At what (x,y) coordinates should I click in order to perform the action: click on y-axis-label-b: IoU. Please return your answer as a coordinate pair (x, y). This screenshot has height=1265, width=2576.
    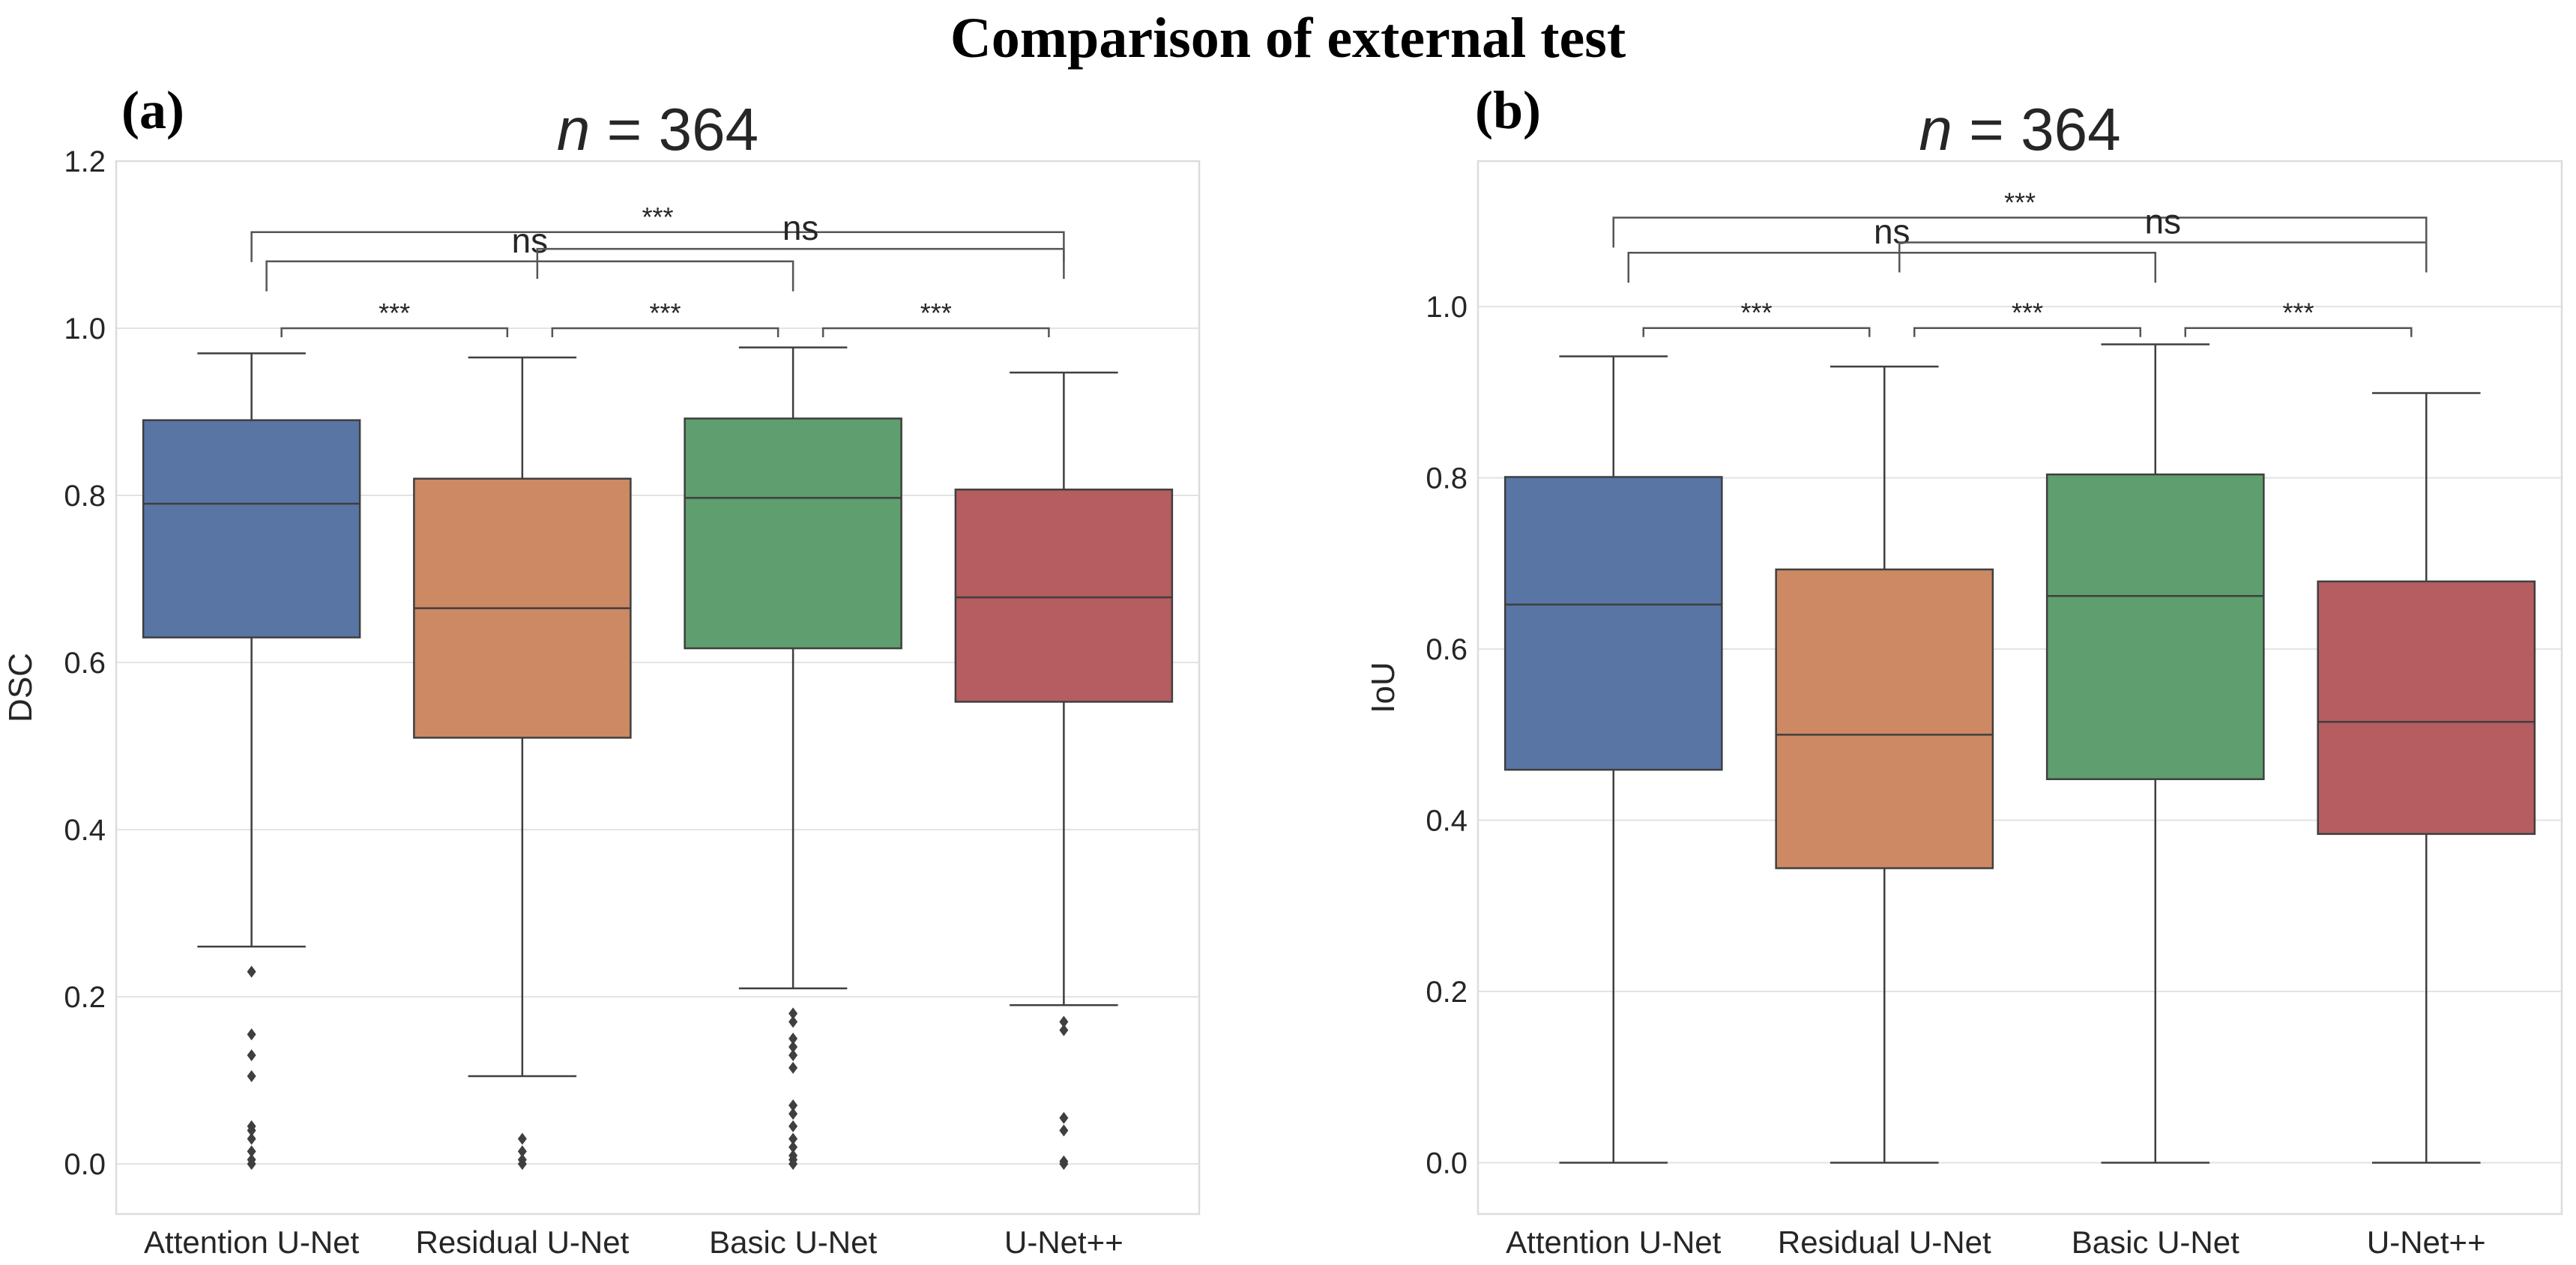
    Looking at the image, I should click on (1384, 687).